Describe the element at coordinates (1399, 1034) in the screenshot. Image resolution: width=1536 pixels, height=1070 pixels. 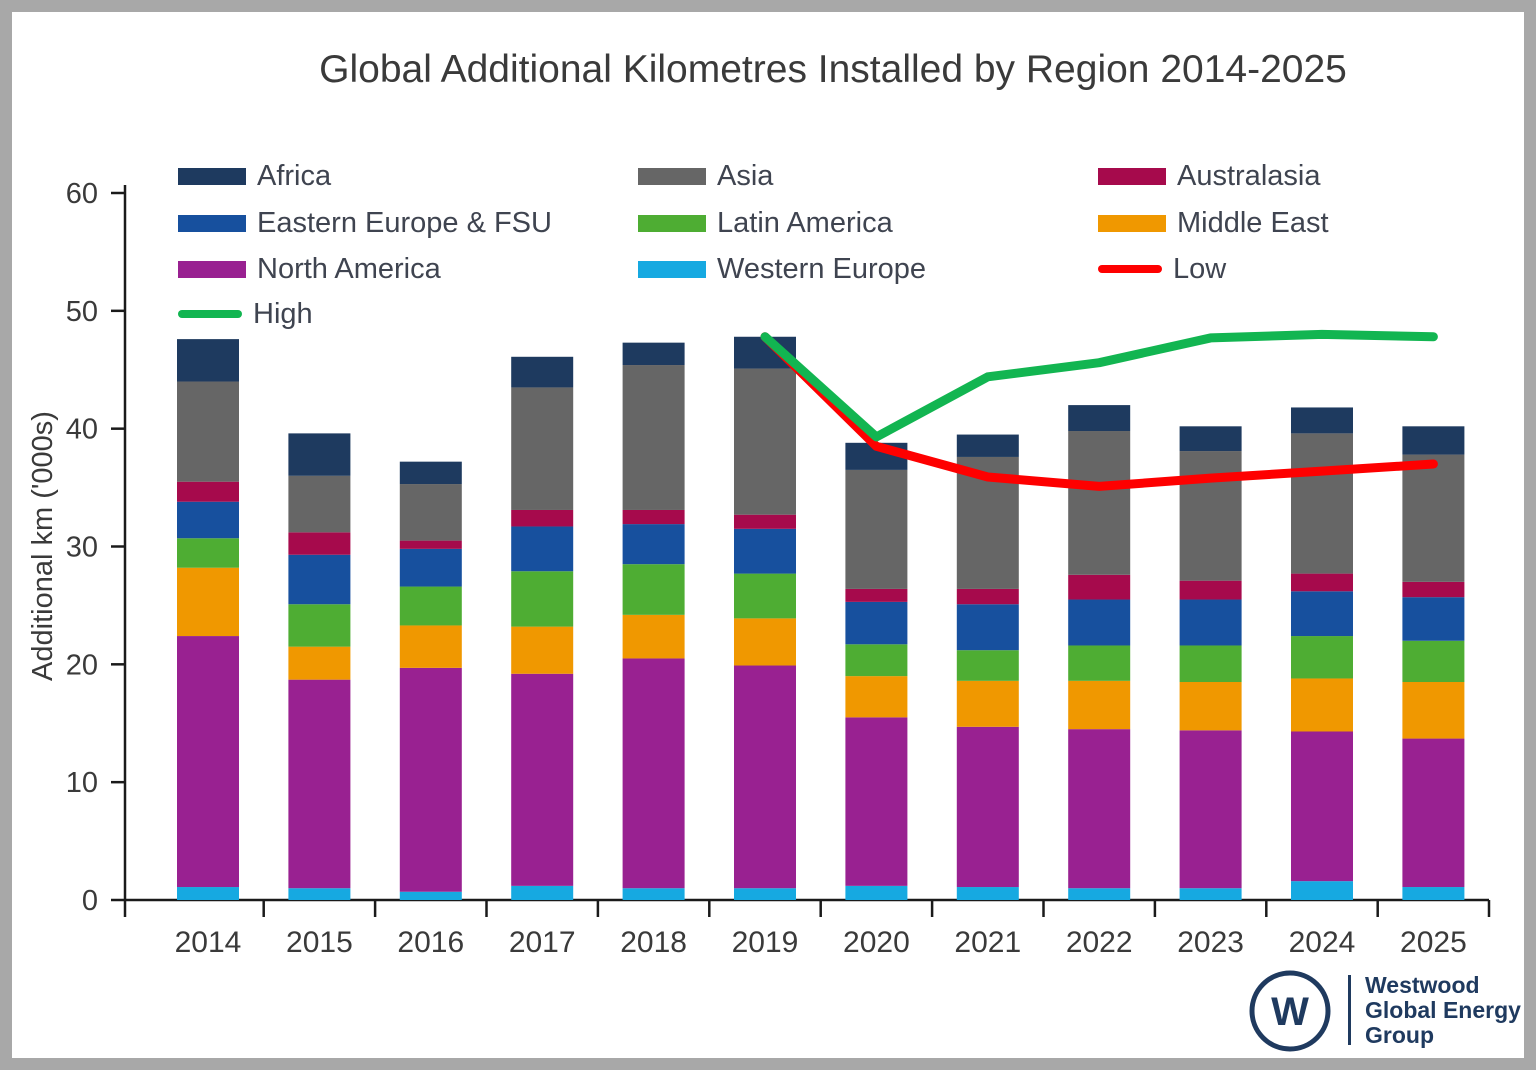
I see `logo-text-line: Group` at that location.